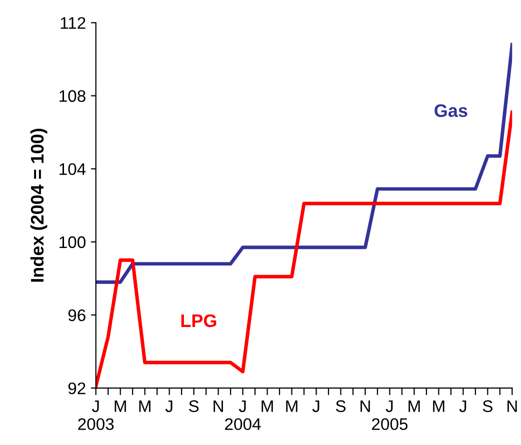 This screenshot has height=445, width=521. Describe the element at coordinates (73, 169) in the screenshot. I see `y-tick-label: 104` at that location.